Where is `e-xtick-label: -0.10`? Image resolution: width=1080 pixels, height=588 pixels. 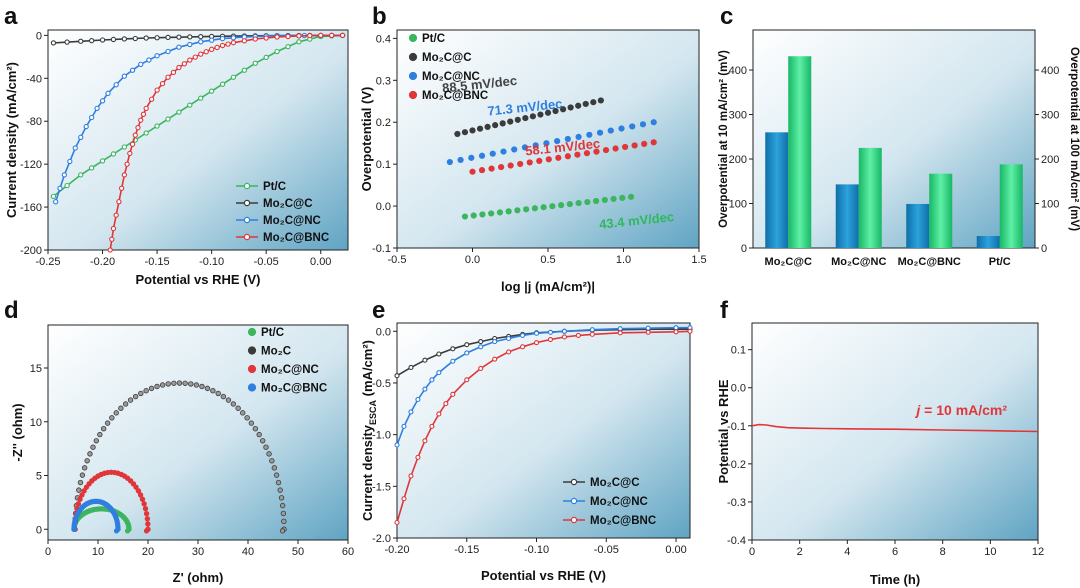 e-xtick-label: -0.10 is located at coordinates (536, 550).